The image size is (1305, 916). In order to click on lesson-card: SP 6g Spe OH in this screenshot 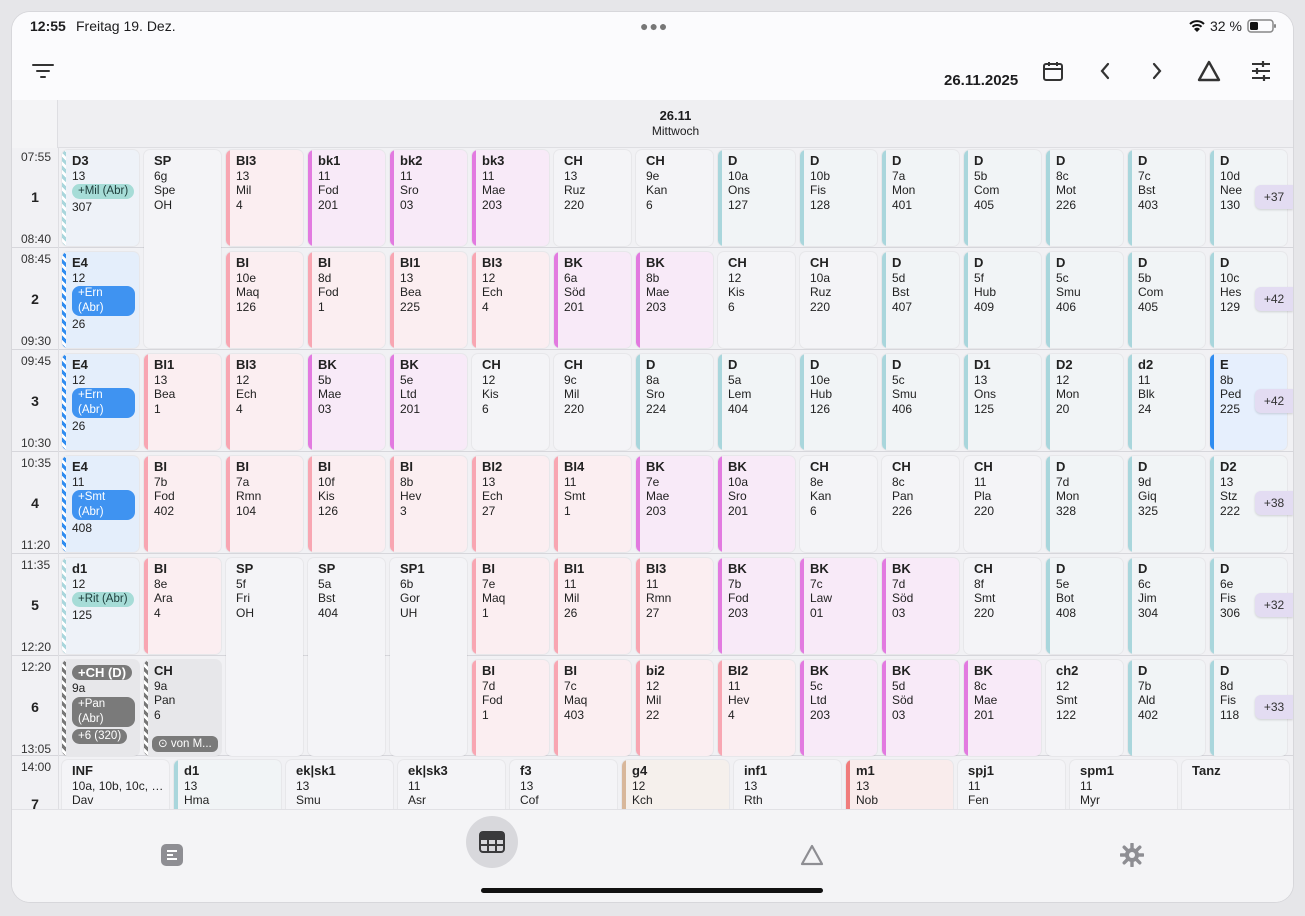, I will do `click(182, 249)`.